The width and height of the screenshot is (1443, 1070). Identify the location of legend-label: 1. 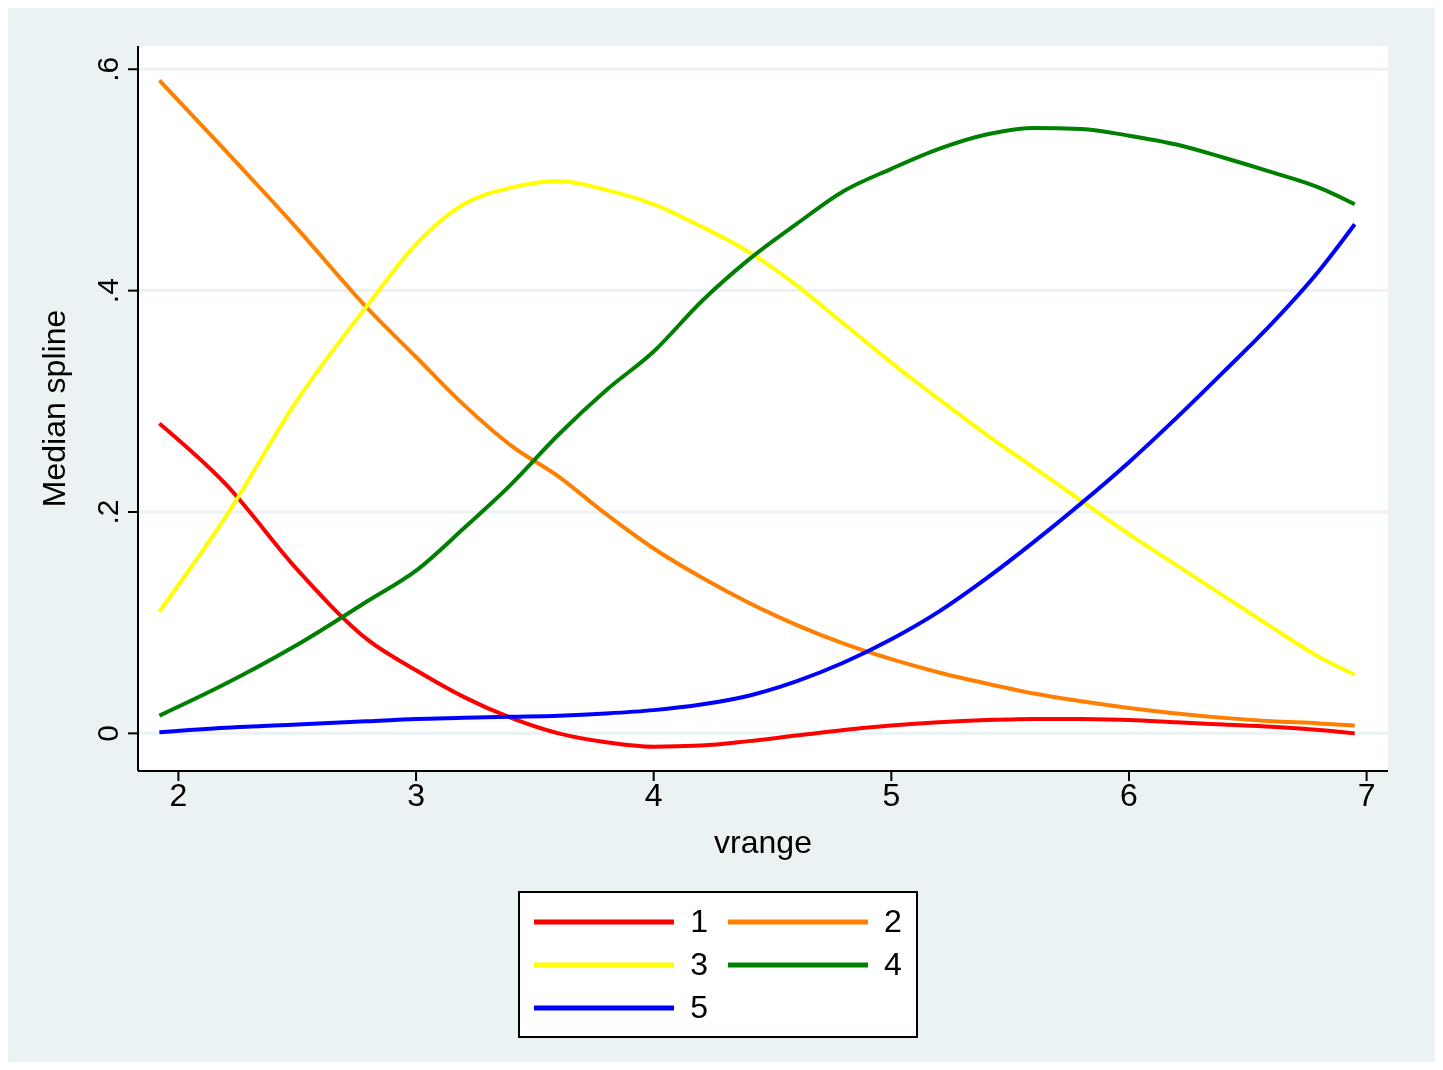
(699, 921).